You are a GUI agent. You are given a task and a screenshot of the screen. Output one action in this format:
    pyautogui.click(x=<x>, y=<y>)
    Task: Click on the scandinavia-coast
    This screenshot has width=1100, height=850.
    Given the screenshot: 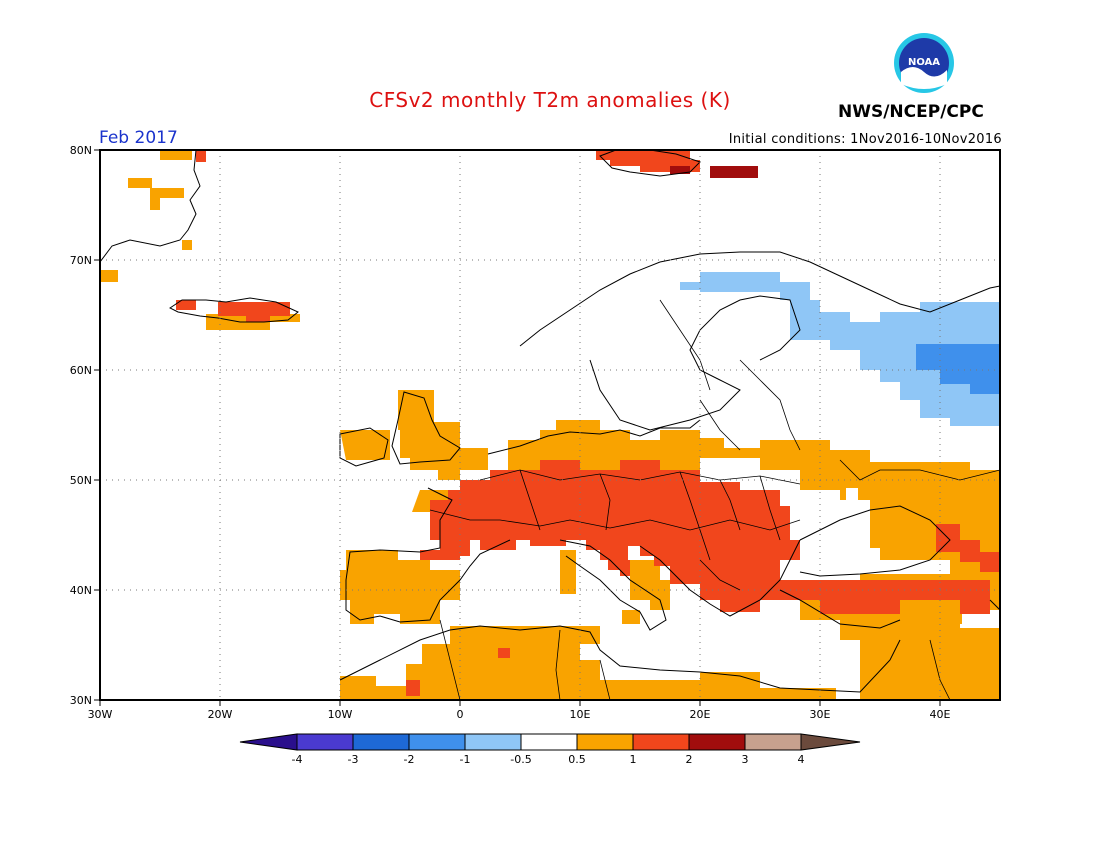 What is the action you would take?
    pyautogui.click(x=759, y=299)
    